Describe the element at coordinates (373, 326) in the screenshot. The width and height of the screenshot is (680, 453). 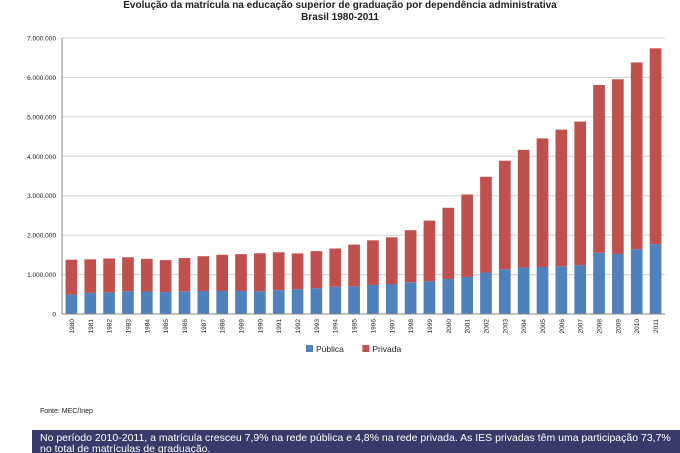
I see `x-tick-label: 1996` at that location.